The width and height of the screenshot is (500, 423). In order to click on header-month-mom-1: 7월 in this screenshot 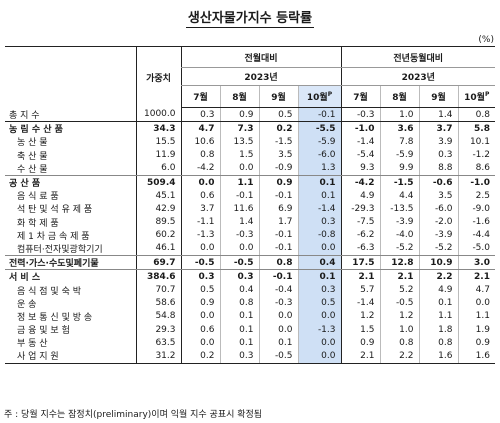, I will do `click(200, 96)`.